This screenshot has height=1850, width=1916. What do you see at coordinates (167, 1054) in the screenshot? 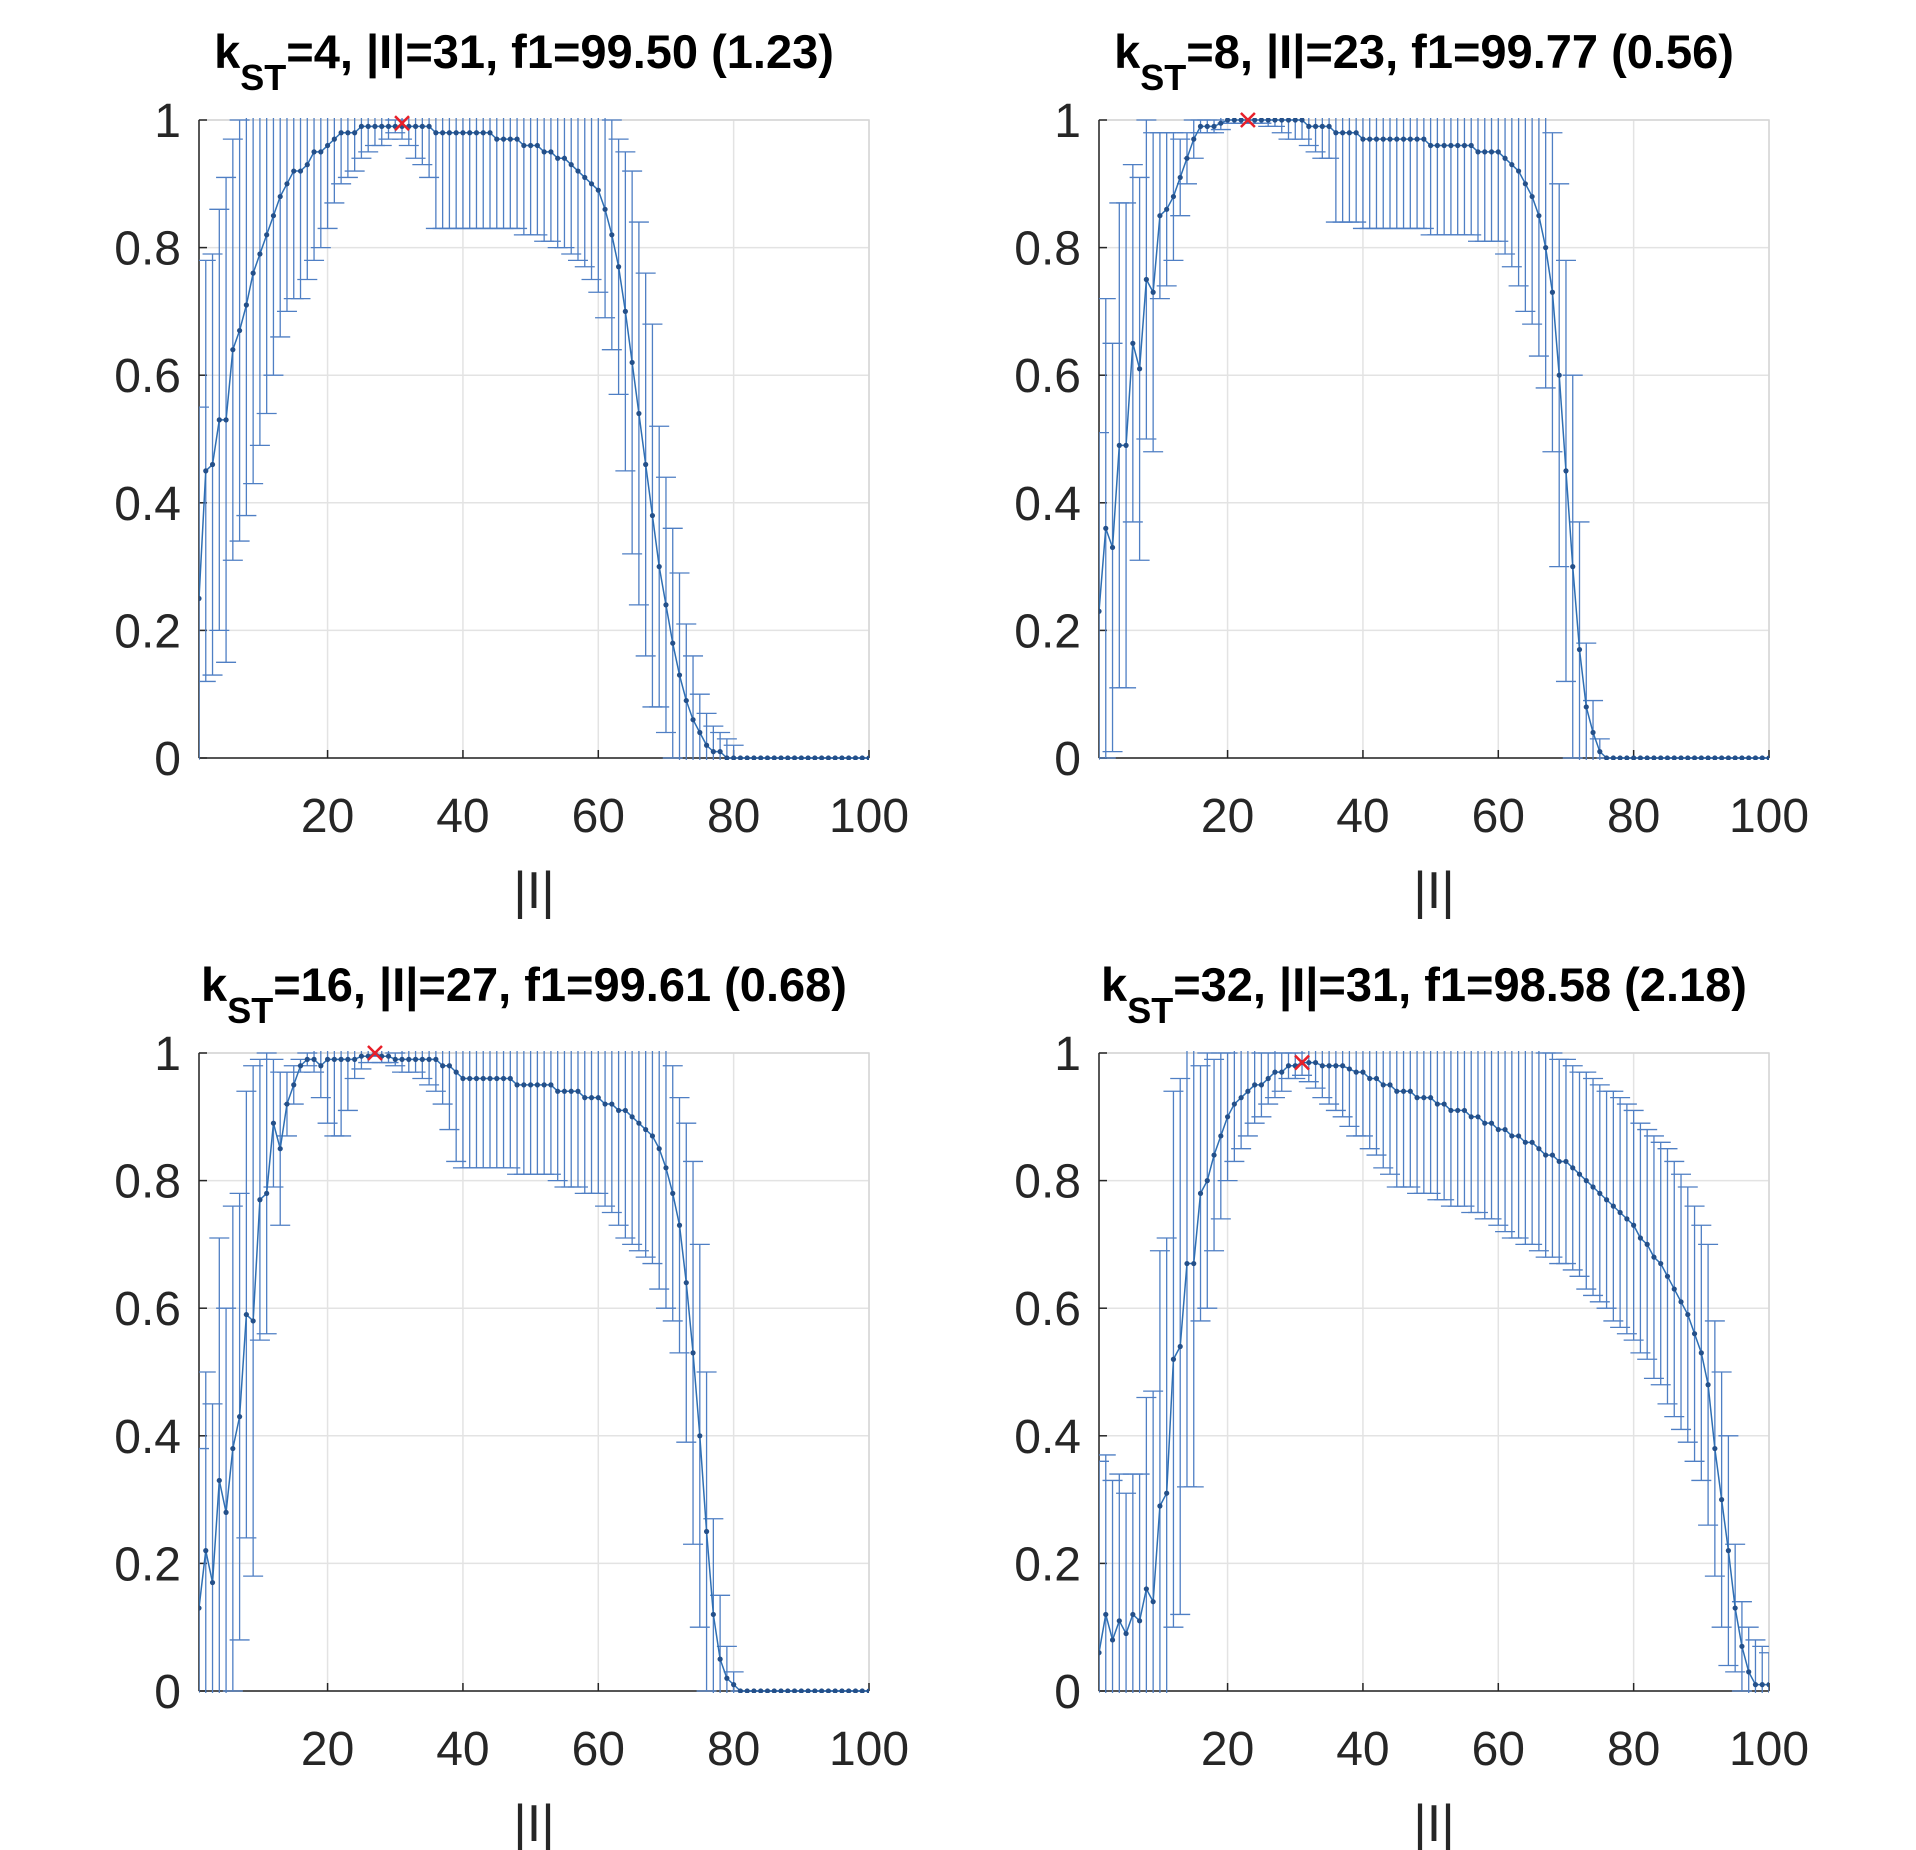
I see `y-tick-label: 1` at bounding box center [167, 1054].